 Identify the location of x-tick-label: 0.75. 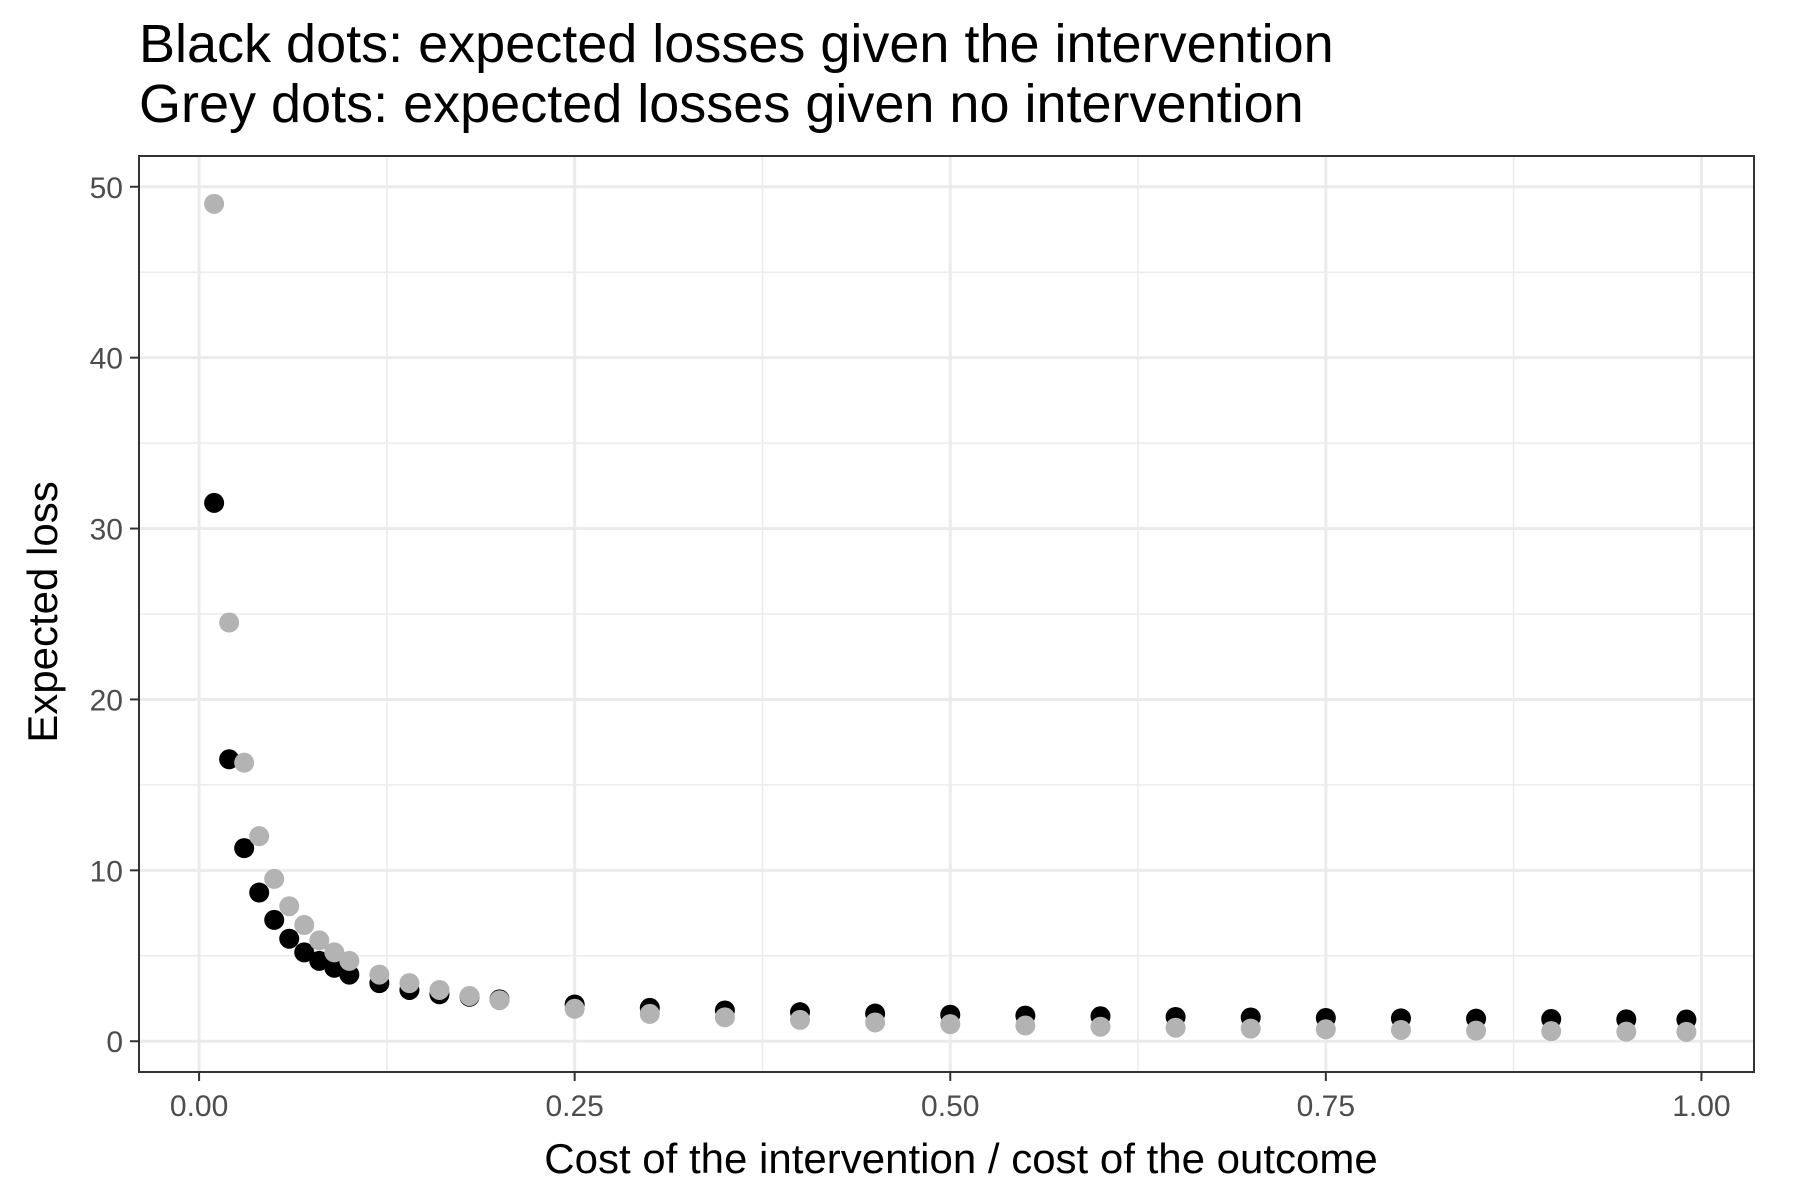
(1326, 1106).